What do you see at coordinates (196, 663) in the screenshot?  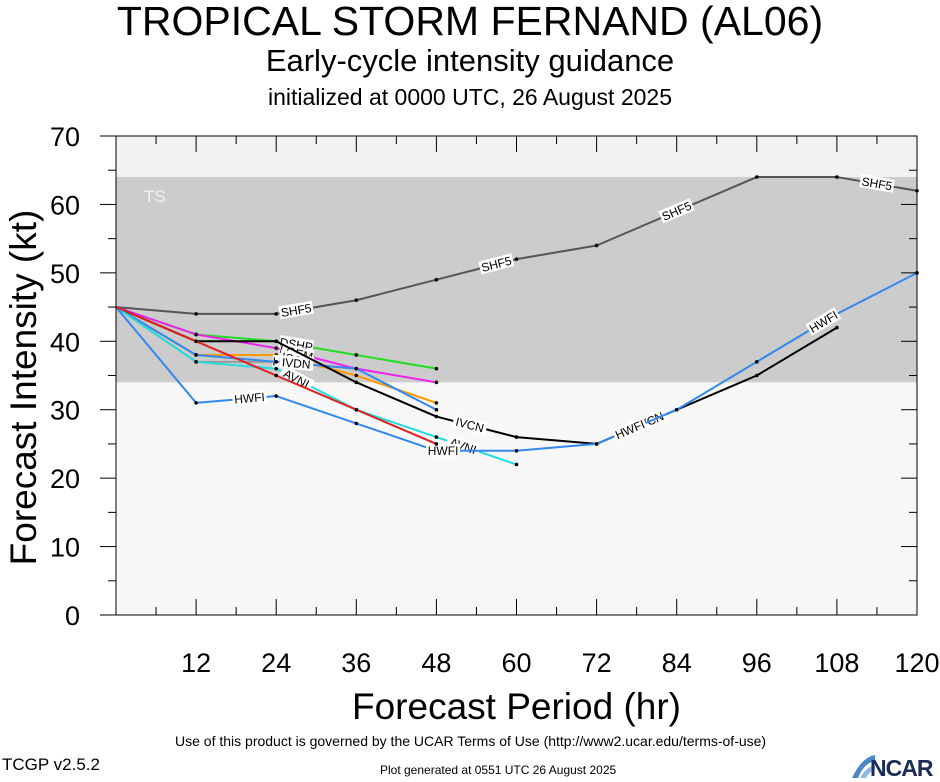 I see `x-tick-label: 12` at bounding box center [196, 663].